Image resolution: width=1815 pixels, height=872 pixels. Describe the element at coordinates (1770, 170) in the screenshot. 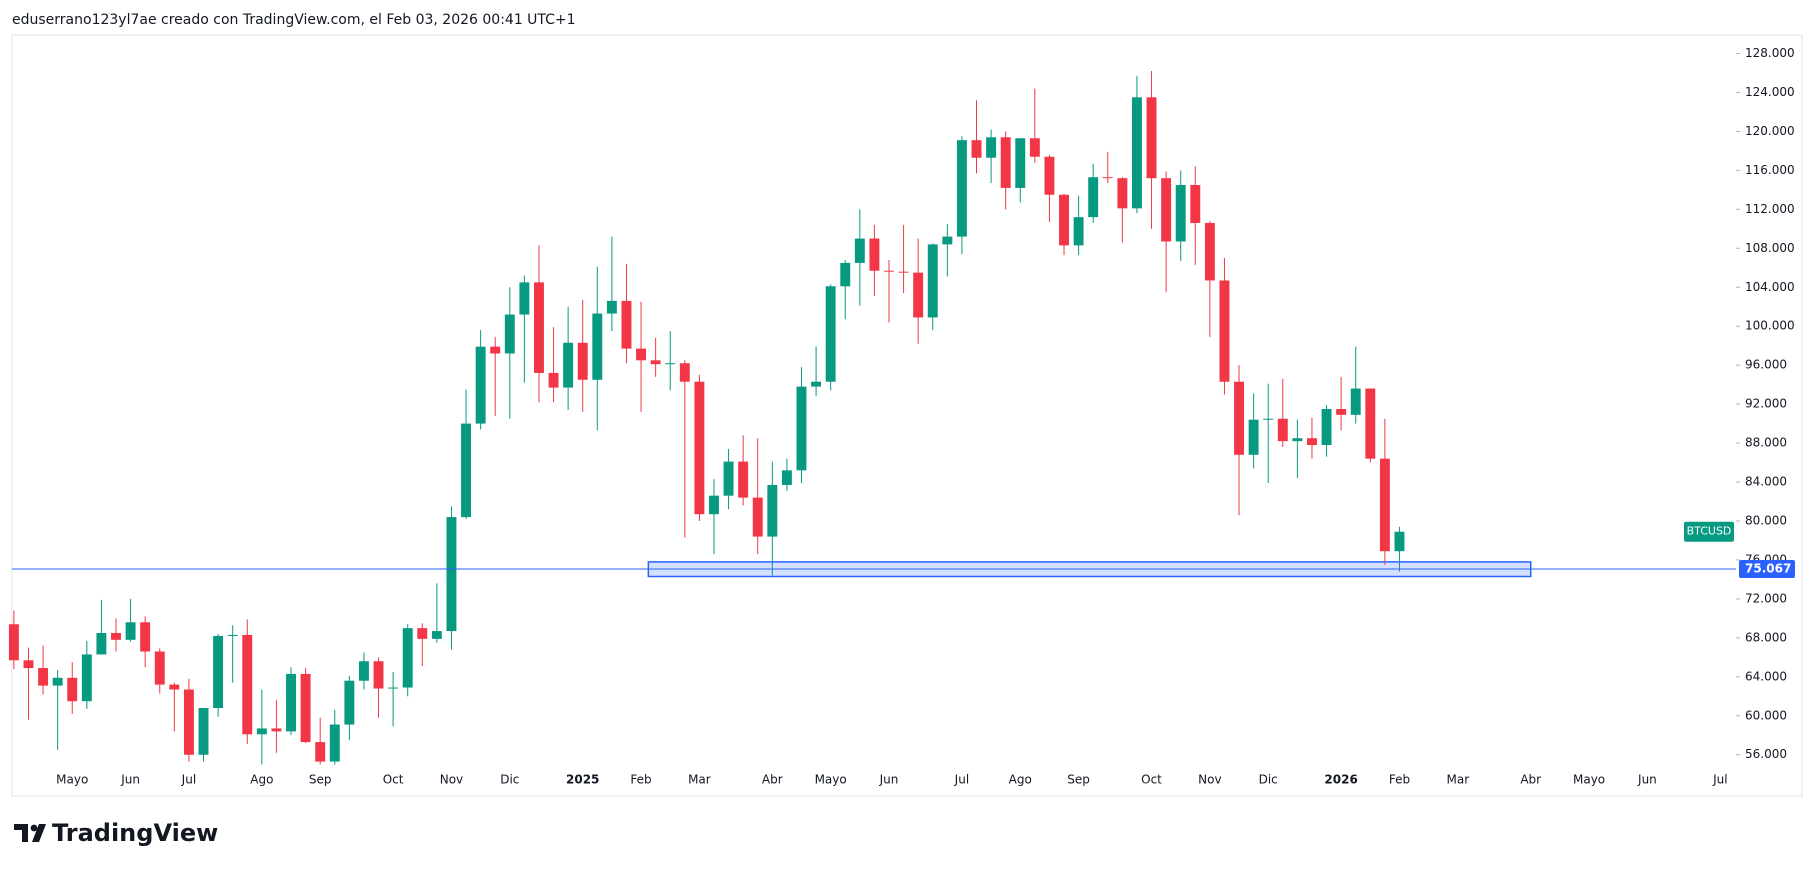

I see `y-tick-label: 116.000` at that location.